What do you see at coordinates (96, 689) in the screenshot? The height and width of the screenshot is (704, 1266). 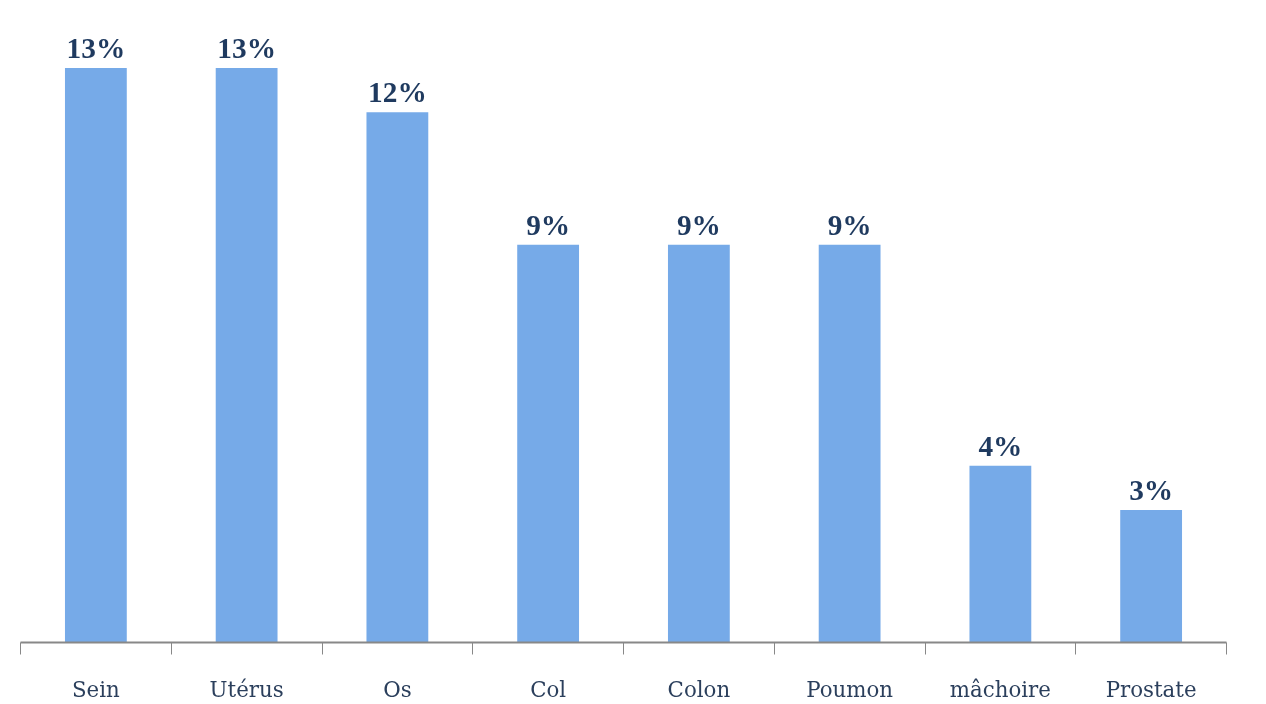 I see `x-tick-label: Sein` at bounding box center [96, 689].